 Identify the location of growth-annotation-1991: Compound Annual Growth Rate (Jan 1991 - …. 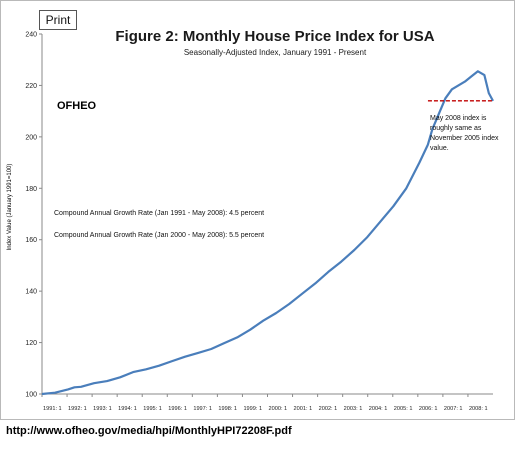
(159, 213).